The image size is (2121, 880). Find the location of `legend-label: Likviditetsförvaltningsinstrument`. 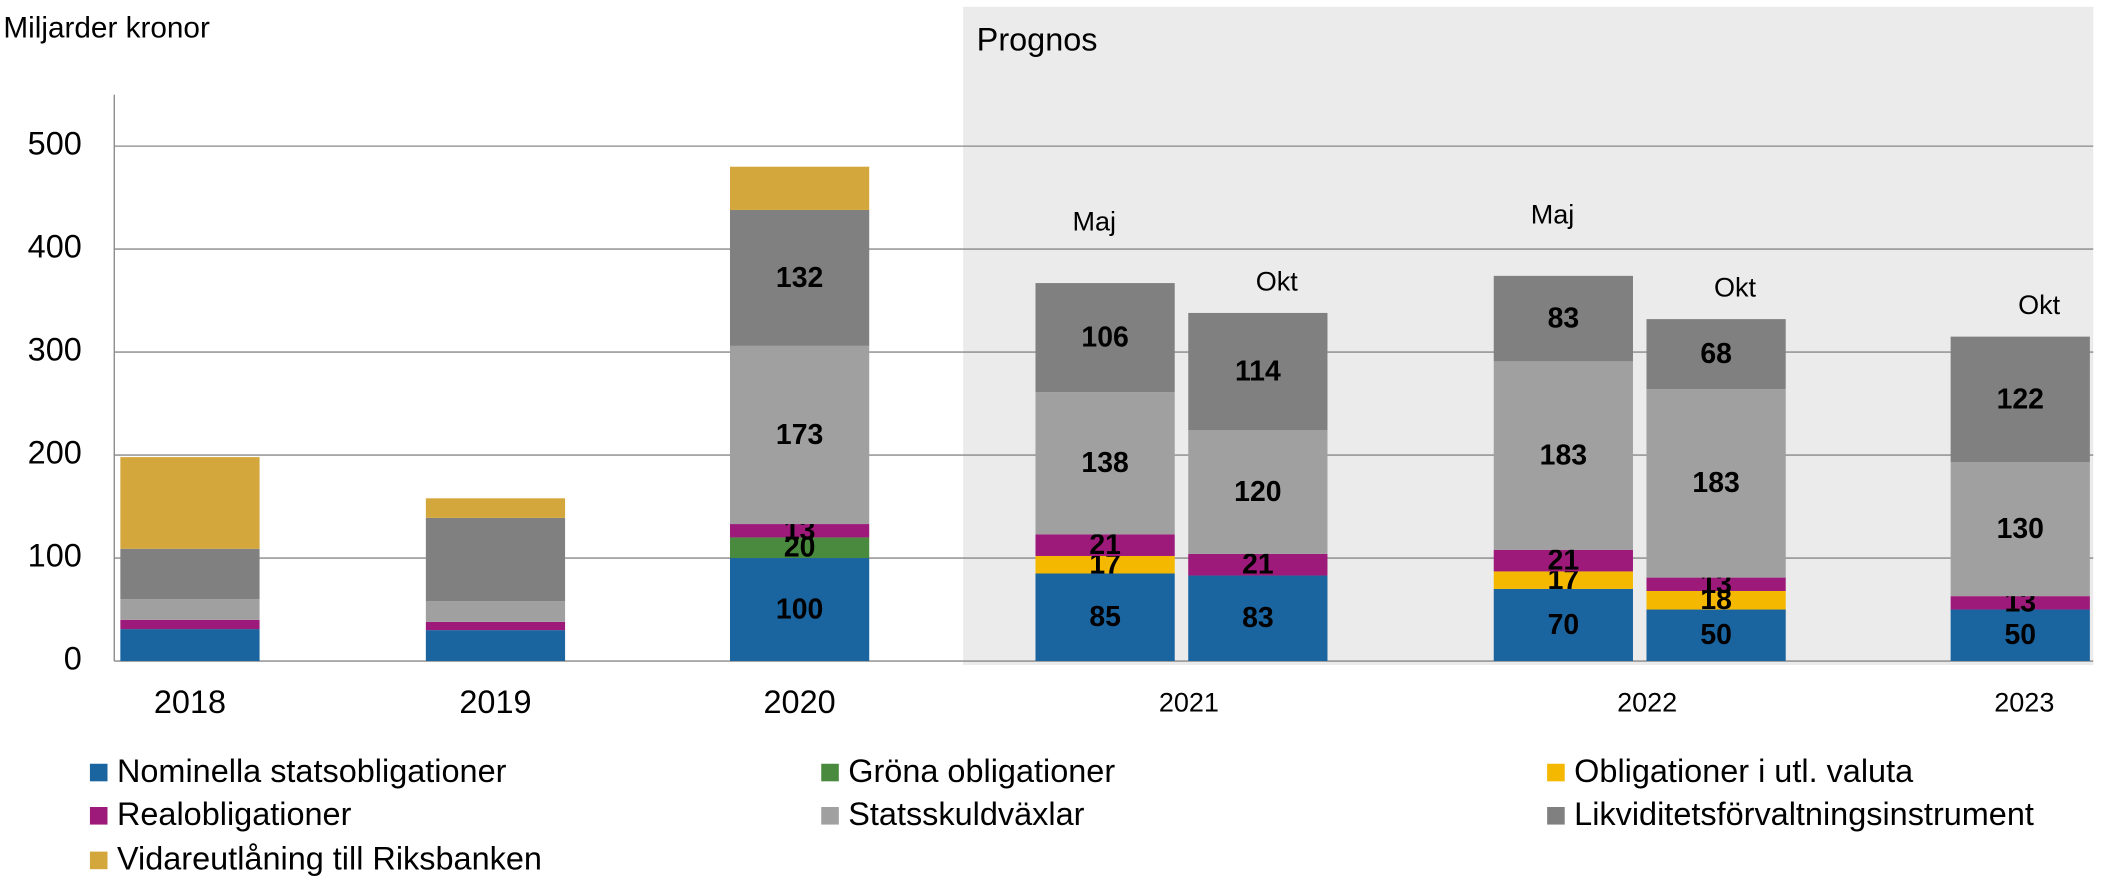

legend-label: Likviditetsförvaltningsinstrument is located at coordinates (1804, 814).